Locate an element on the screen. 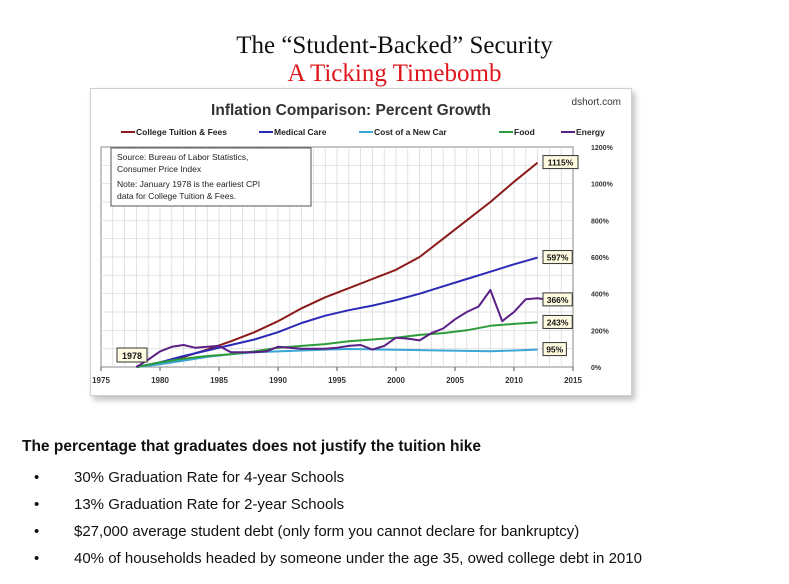 The width and height of the screenshot is (789, 584). chart-title: Inflation Comparison: Percent Growth is located at coordinates (351, 110).